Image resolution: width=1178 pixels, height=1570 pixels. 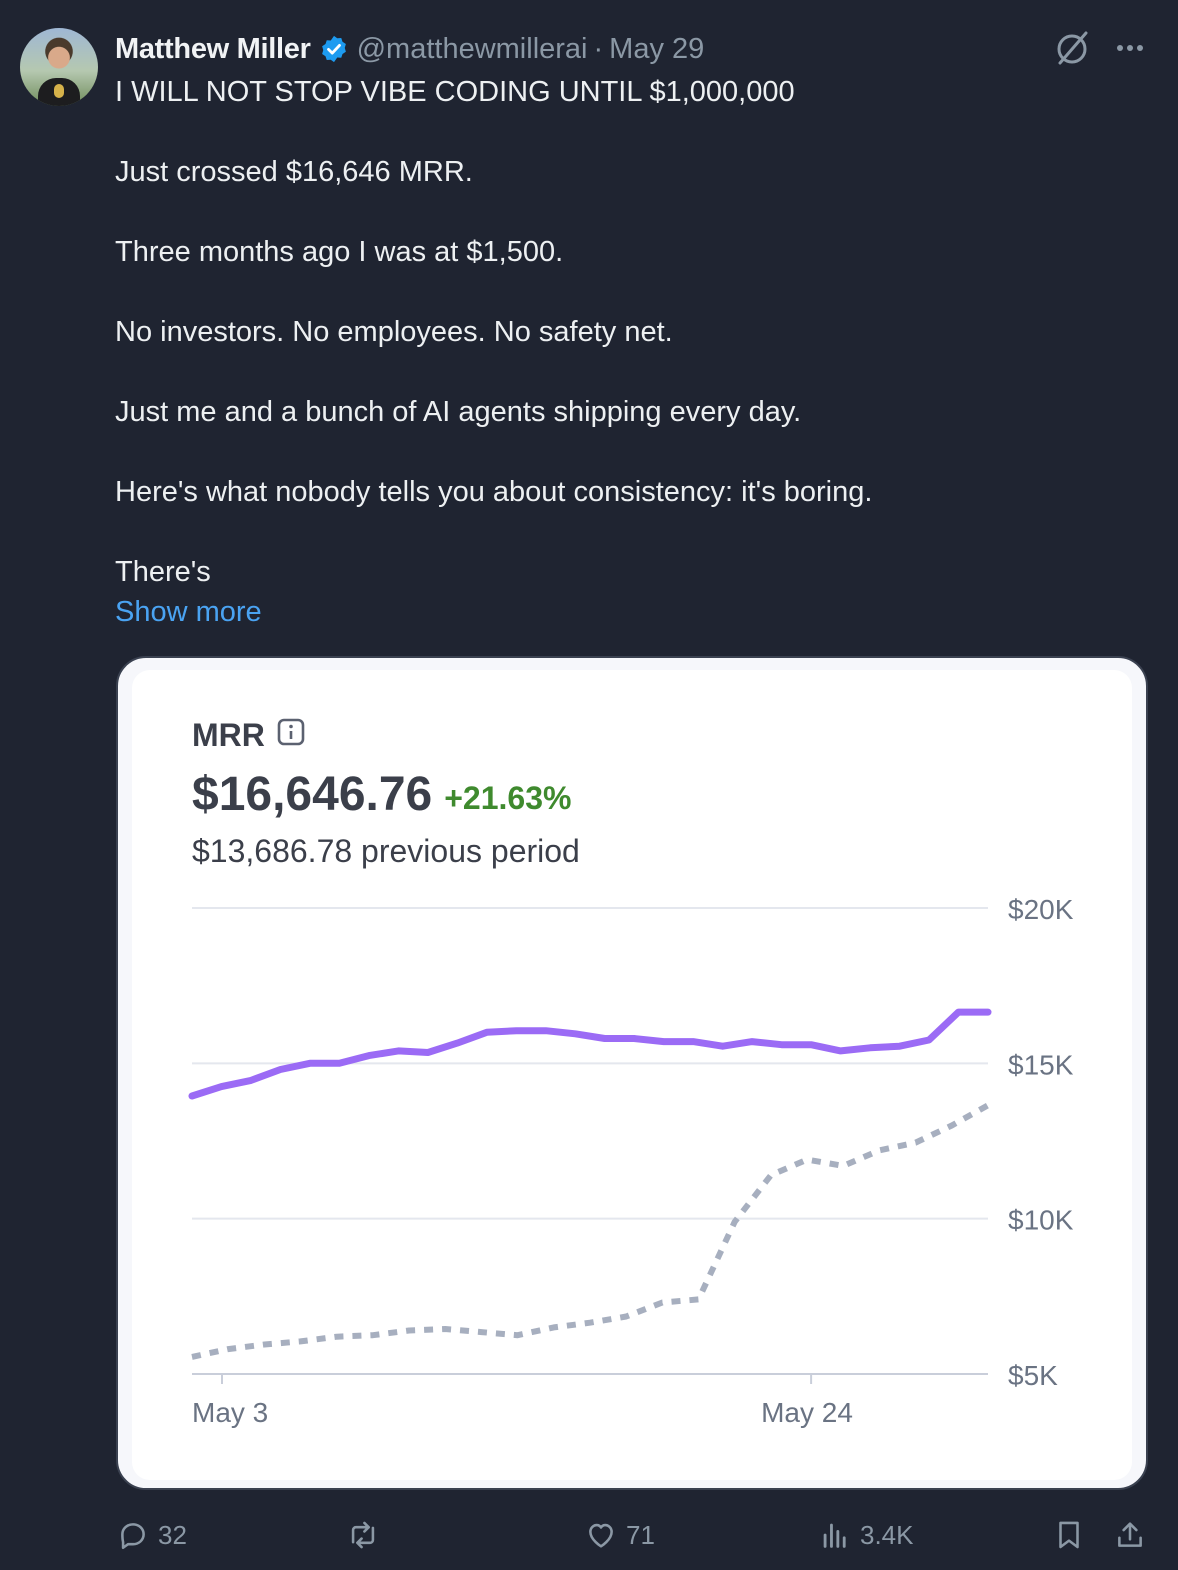 I want to click on verified-badge-icon, so click(x=333, y=49).